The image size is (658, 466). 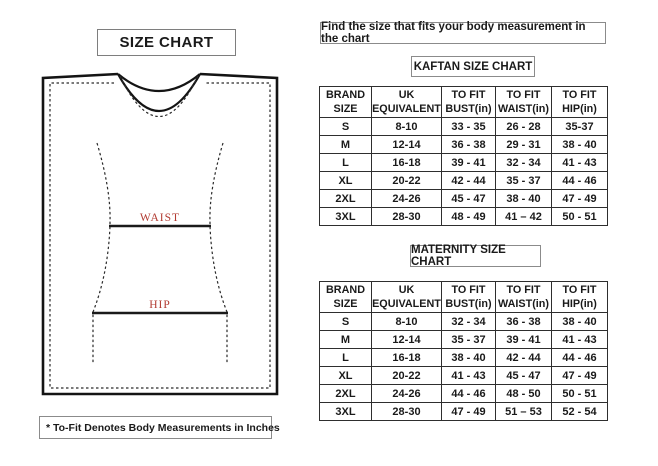 I want to click on page-title-label: SIZE CHART, so click(x=166, y=42).